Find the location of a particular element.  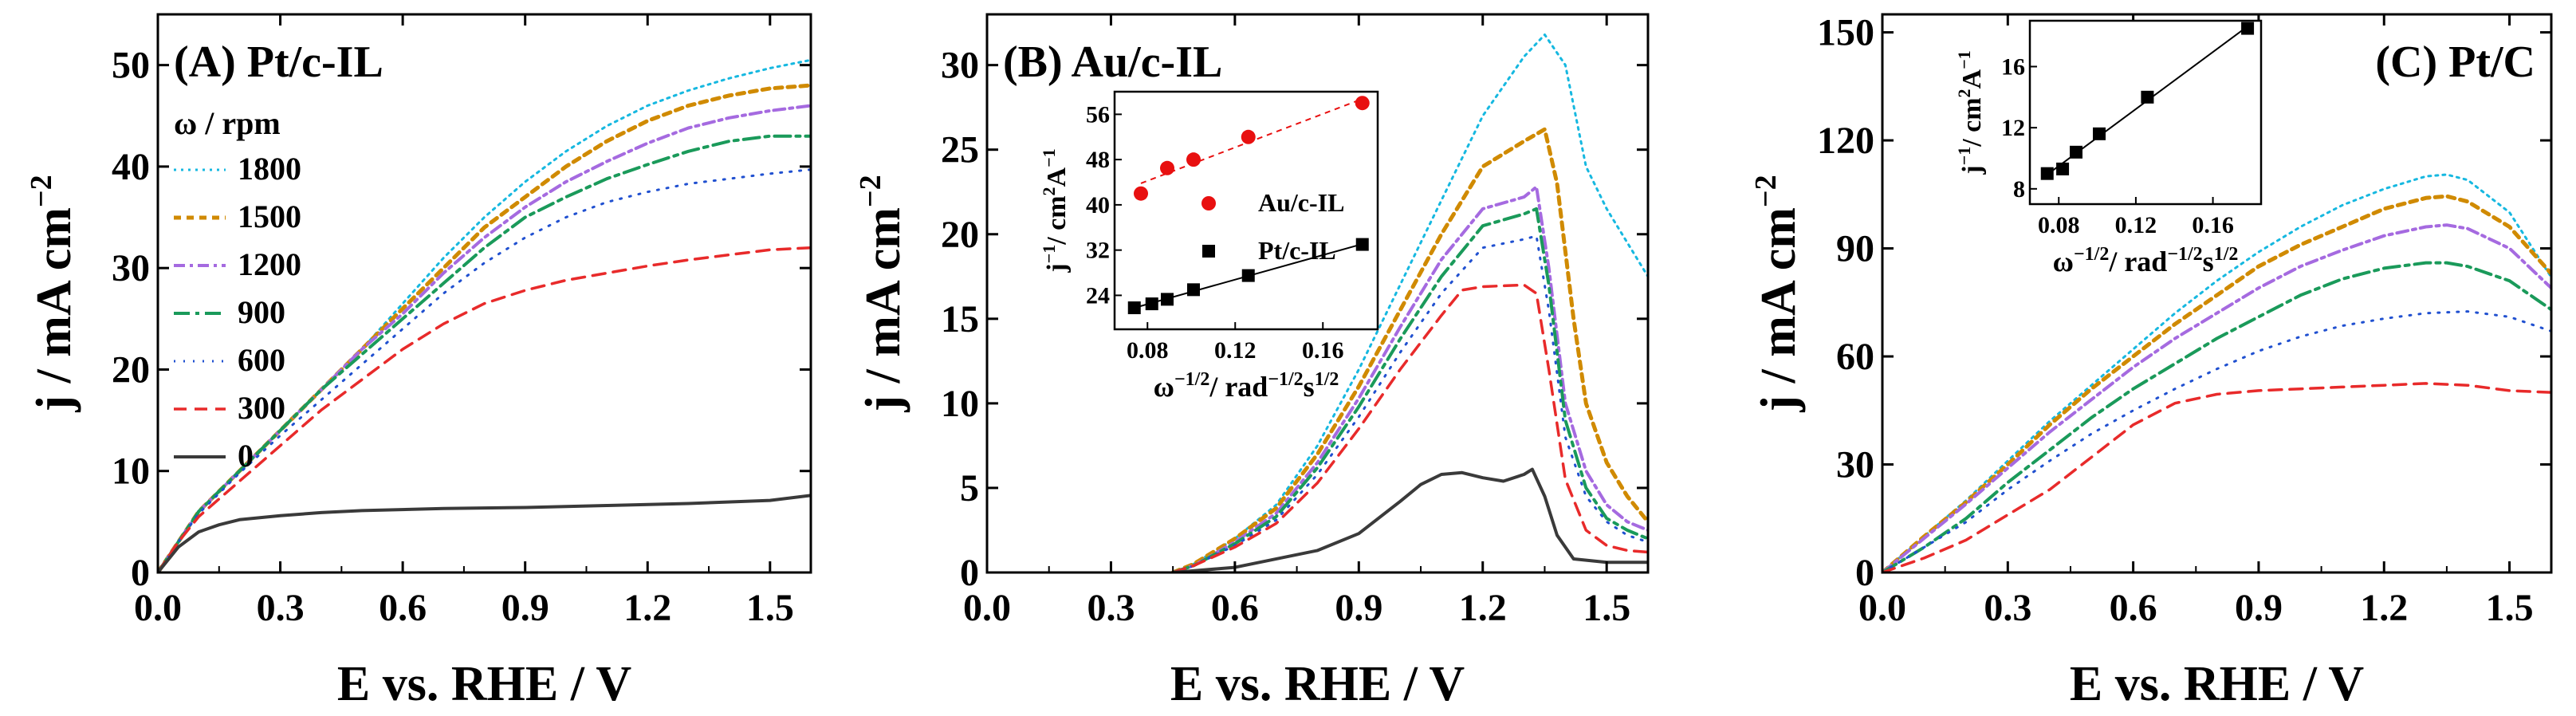

inset-legend-marker-Pt/c-IL is located at coordinates (1208, 252).